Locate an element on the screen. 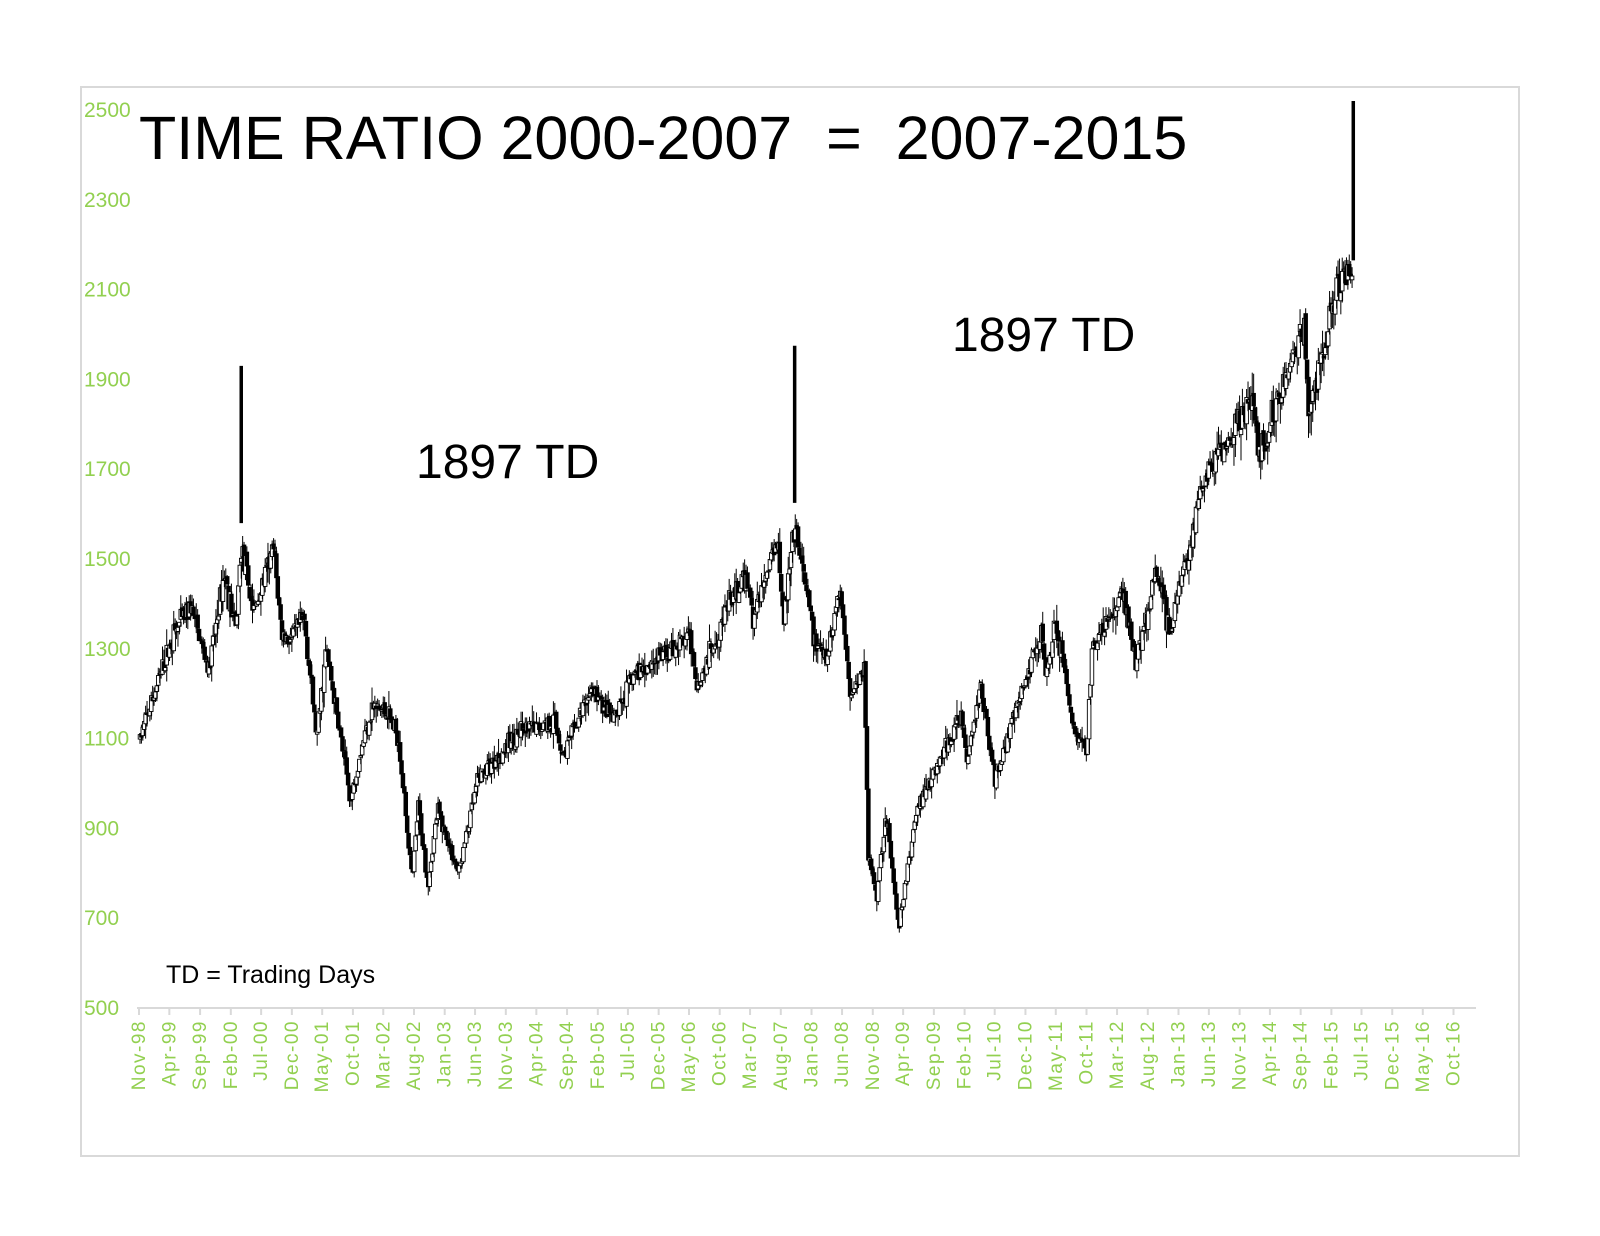  x-tick-label: Oct-11 is located at coordinates (1087, 1052).